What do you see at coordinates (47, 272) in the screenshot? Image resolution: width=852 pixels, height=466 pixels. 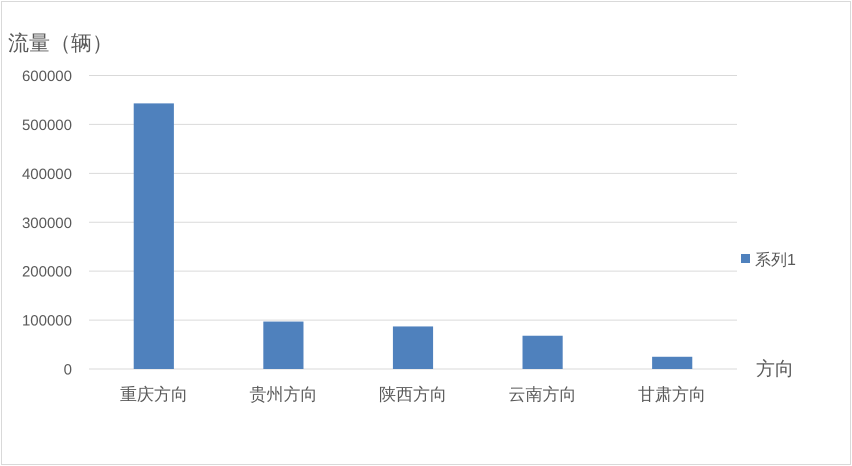 I see `y-tick-label: 200000` at bounding box center [47, 272].